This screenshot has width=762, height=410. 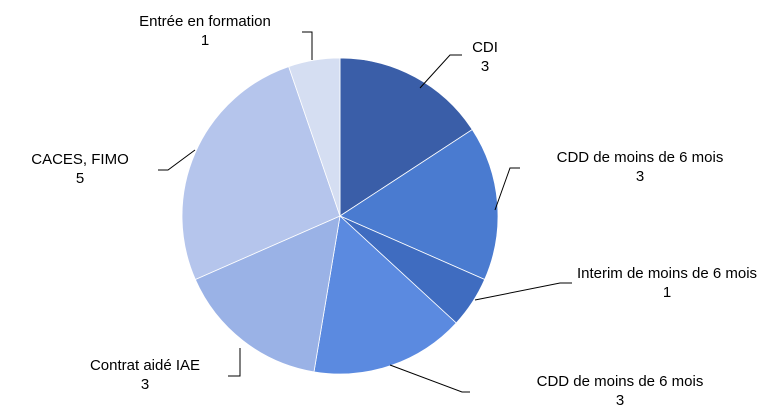 What do you see at coordinates (80, 169) in the screenshot?
I see `data-label: CACES, FIMO 5` at bounding box center [80, 169].